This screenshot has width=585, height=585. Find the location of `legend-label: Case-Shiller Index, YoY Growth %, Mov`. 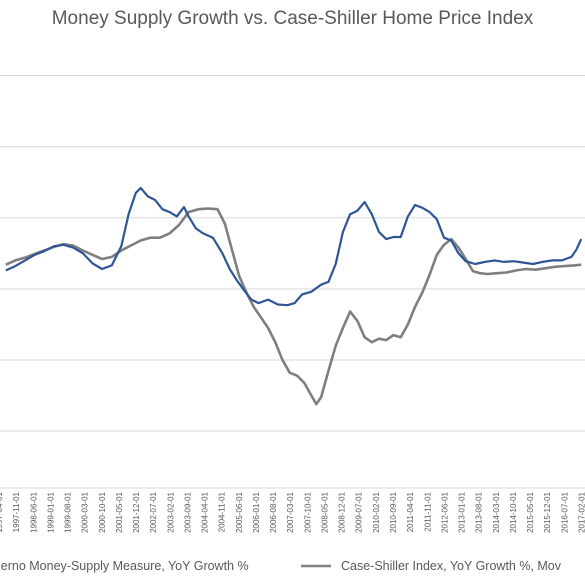

legend-label: Case-Shiller Index, YoY Growth %, Mov is located at coordinates (451, 566).